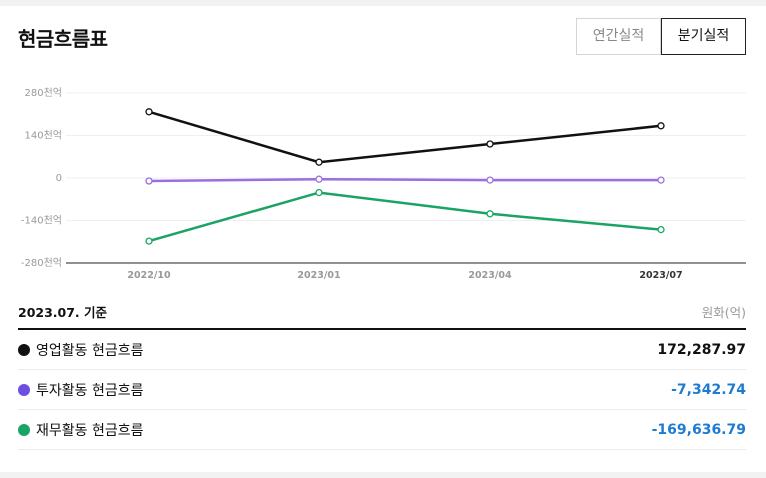  I want to click on summary-row: 투자활동 현금흐름 -7,342.74, so click(382, 390).